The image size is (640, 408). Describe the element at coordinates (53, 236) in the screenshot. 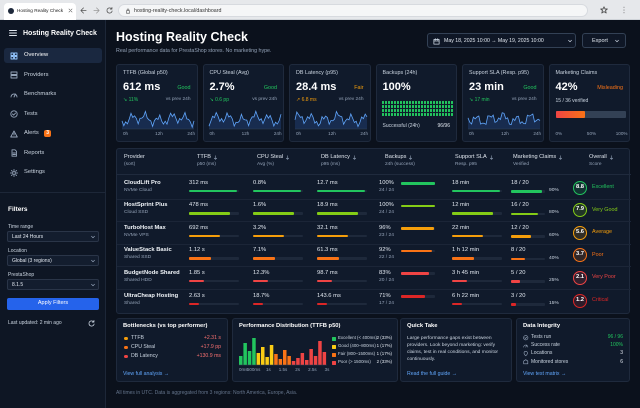

I see `filter-select: Last 24 Hours` at that location.